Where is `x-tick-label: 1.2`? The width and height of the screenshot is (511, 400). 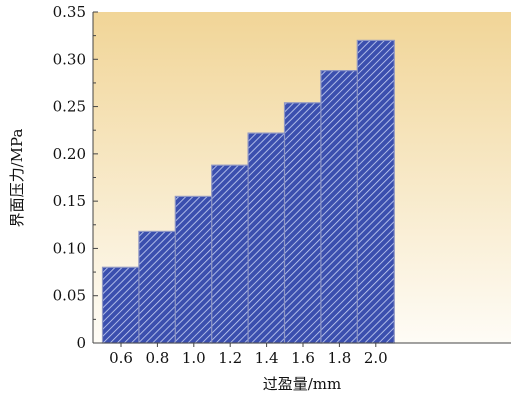
x-tick-label: 1.2 is located at coordinates (230, 358).